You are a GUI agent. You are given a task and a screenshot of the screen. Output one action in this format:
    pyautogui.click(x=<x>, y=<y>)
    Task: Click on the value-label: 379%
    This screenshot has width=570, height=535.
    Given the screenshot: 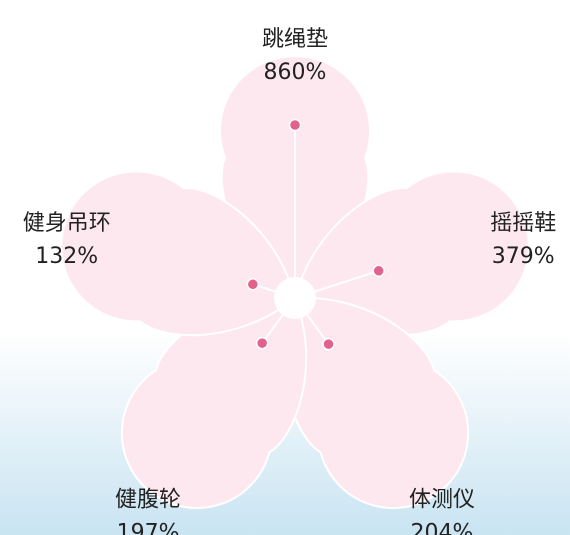 What is the action you would take?
    pyautogui.click(x=523, y=256)
    